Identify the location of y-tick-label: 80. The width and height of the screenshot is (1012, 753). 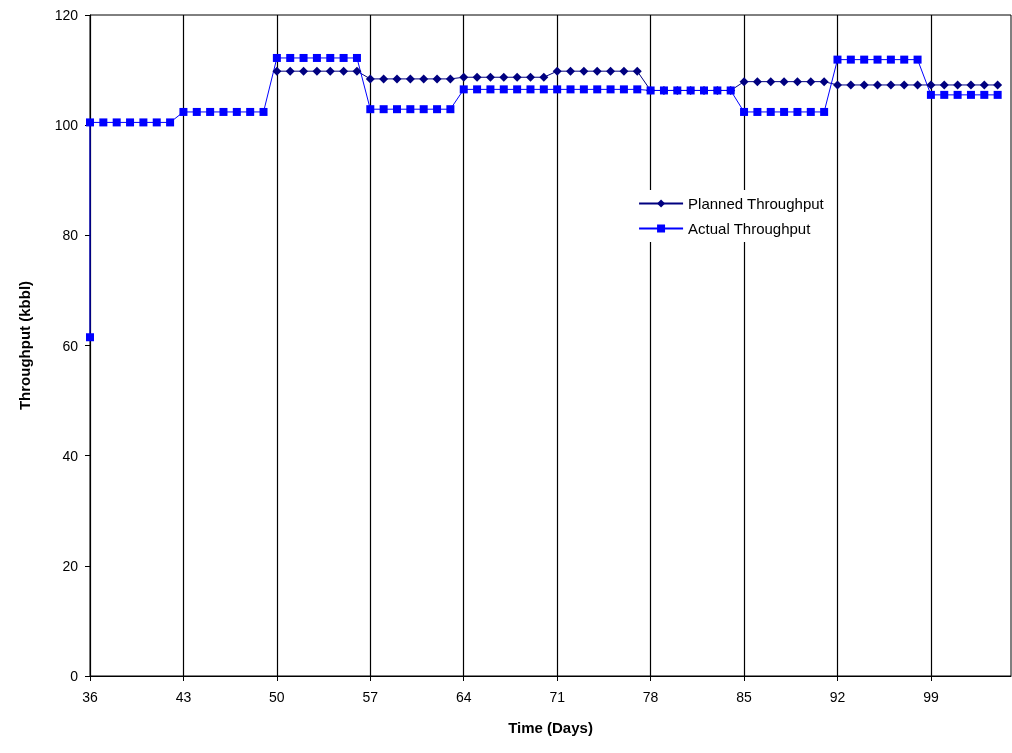
(70, 235).